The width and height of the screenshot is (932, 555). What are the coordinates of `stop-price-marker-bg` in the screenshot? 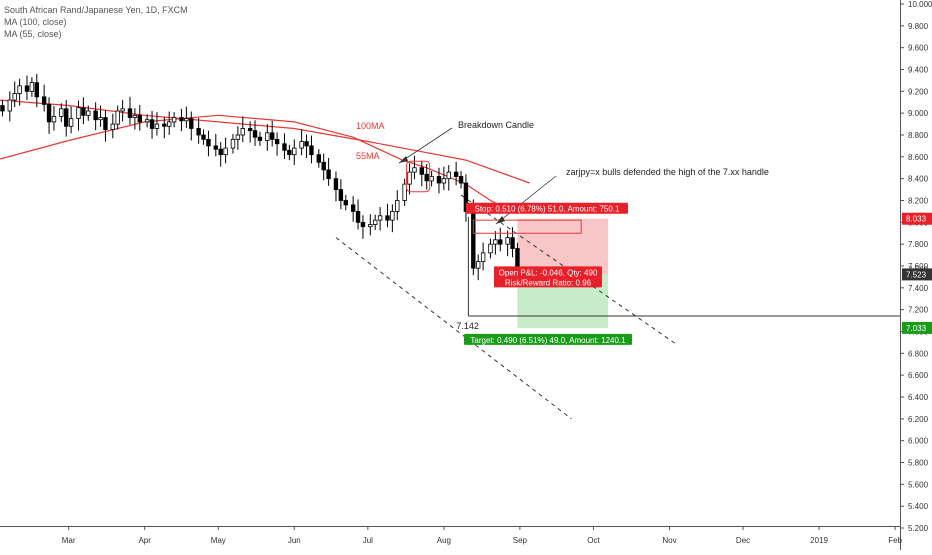 It's located at (917, 218).